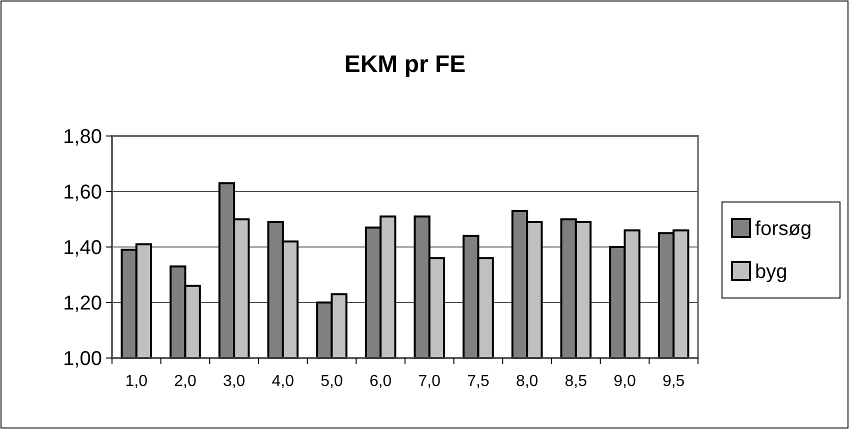  I want to click on legend-label: forsøg, so click(783, 229).